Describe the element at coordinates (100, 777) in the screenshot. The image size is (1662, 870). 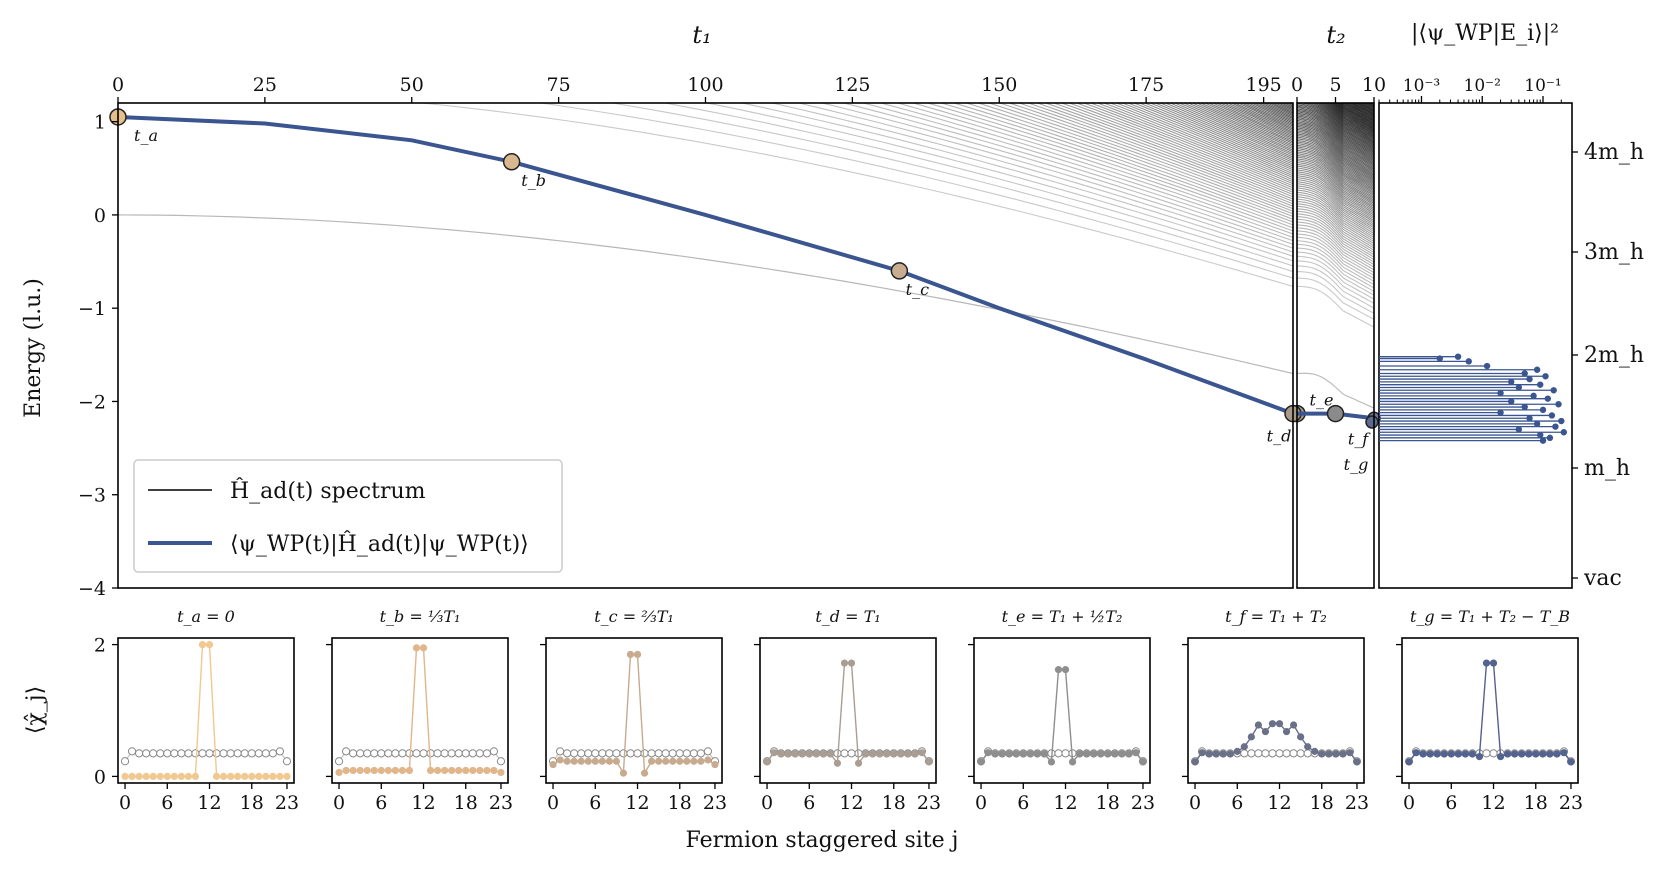
I see `y-tick-label: 0` at that location.